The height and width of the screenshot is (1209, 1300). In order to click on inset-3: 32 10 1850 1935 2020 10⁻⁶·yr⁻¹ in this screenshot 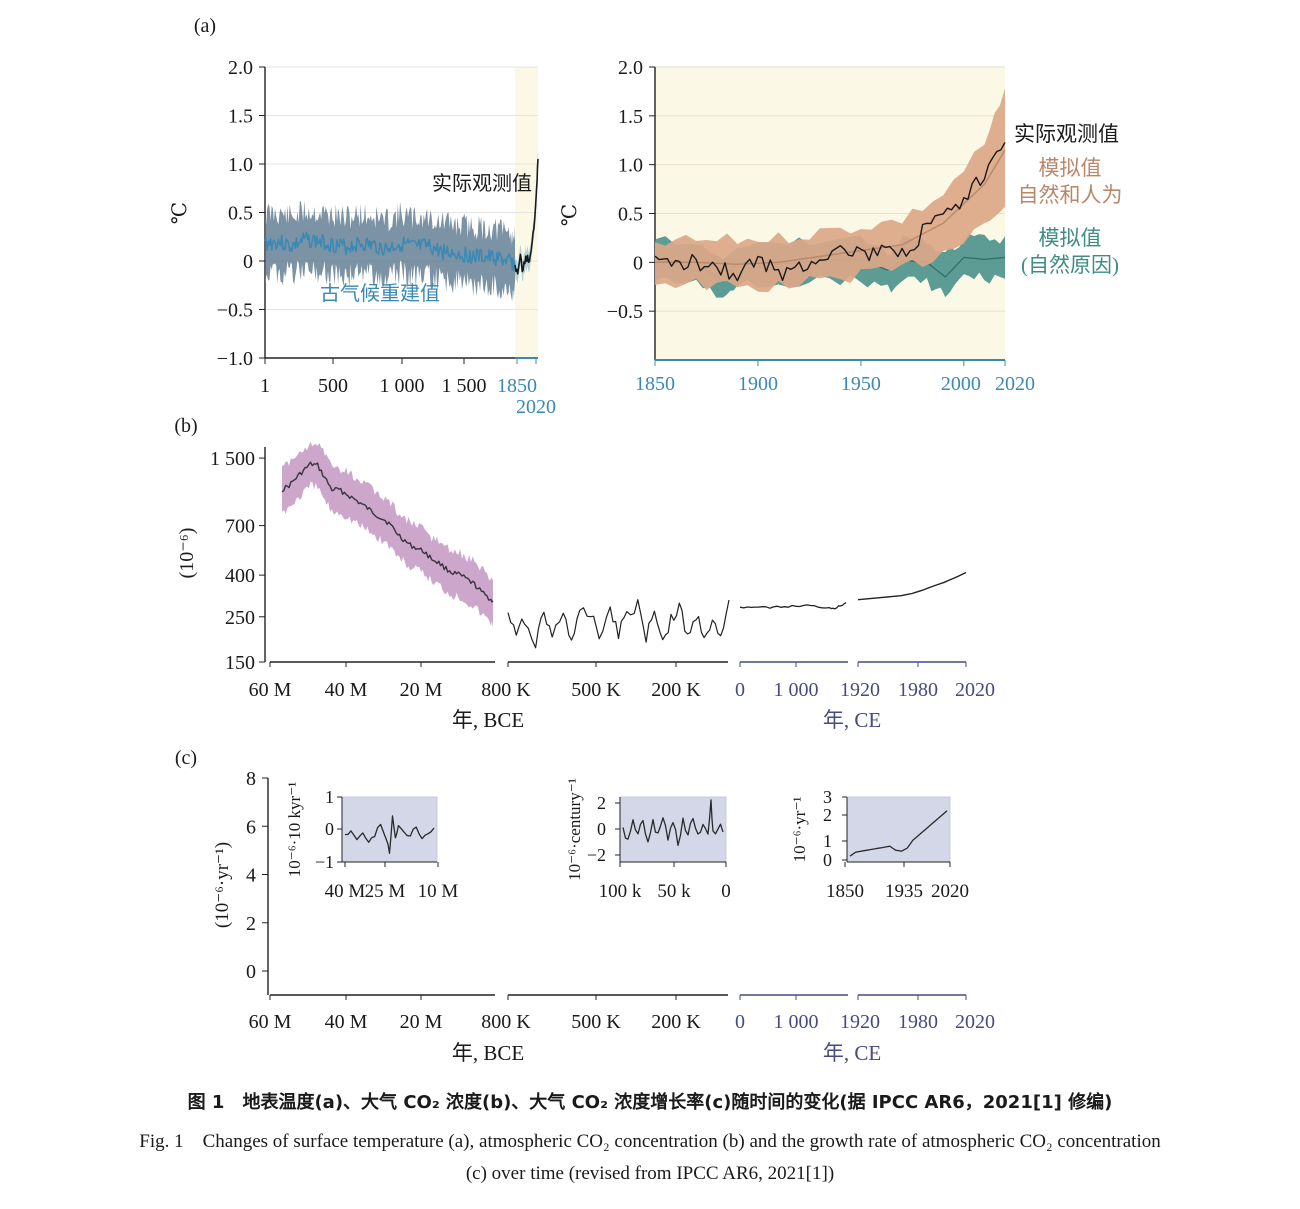, I will do `click(879, 844)`.